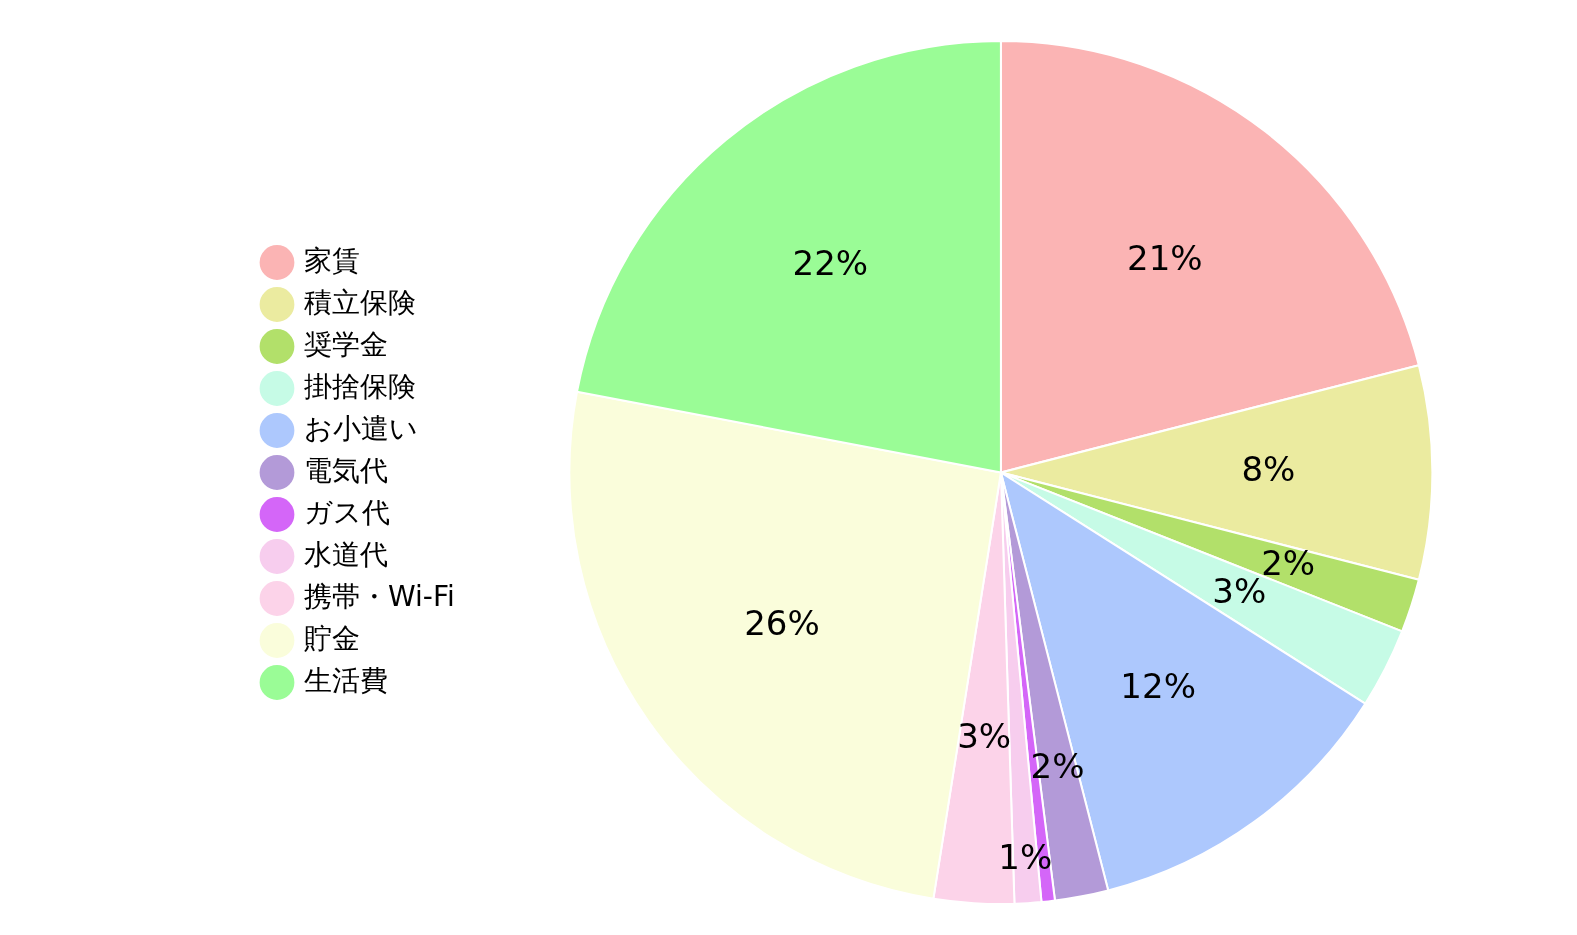  Describe the element at coordinates (360, 386) in the screenshot. I see `legend-label: 掛捨保険` at that location.